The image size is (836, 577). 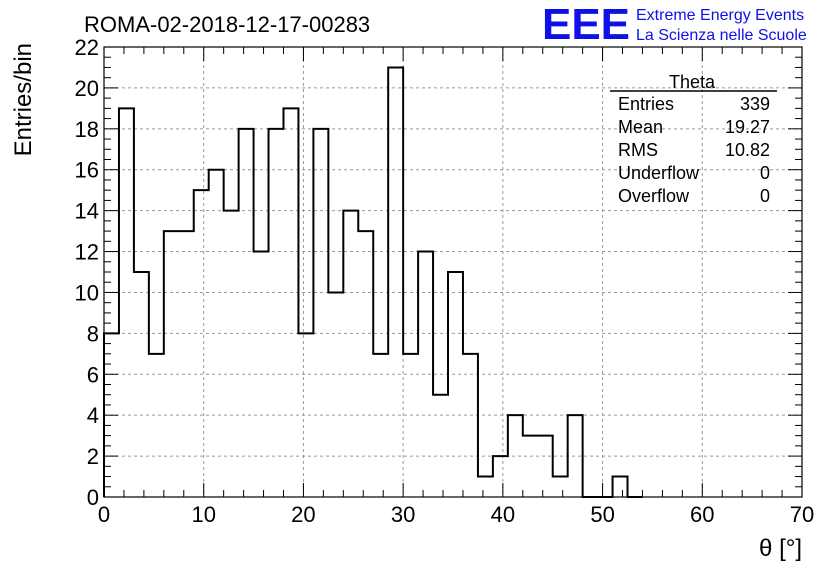 What do you see at coordinates (720, 15) in the screenshot?
I see `logo-line-1: Extreme Energy Events` at bounding box center [720, 15].